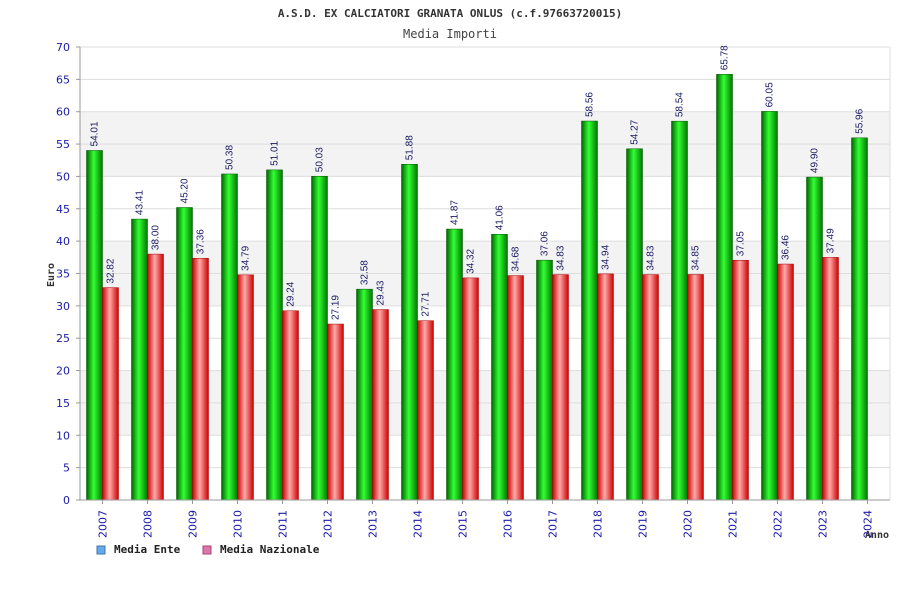 Image resolution: width=900 pixels, height=600 pixels. What do you see at coordinates (201, 241) in the screenshot?
I see `value-label-nazionale-2009: 37.36` at bounding box center [201, 241].